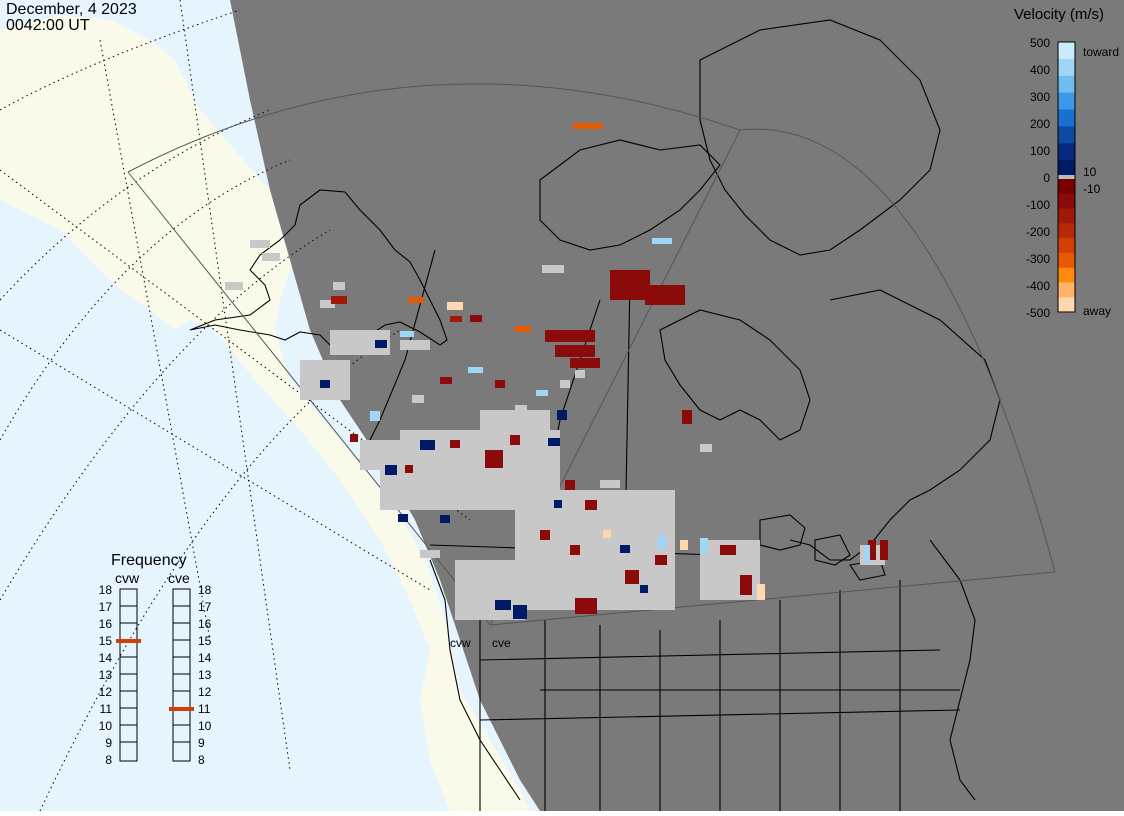 The height and width of the screenshot is (816, 1124). I want to click on frequency-marker-cvw, so click(128, 641).